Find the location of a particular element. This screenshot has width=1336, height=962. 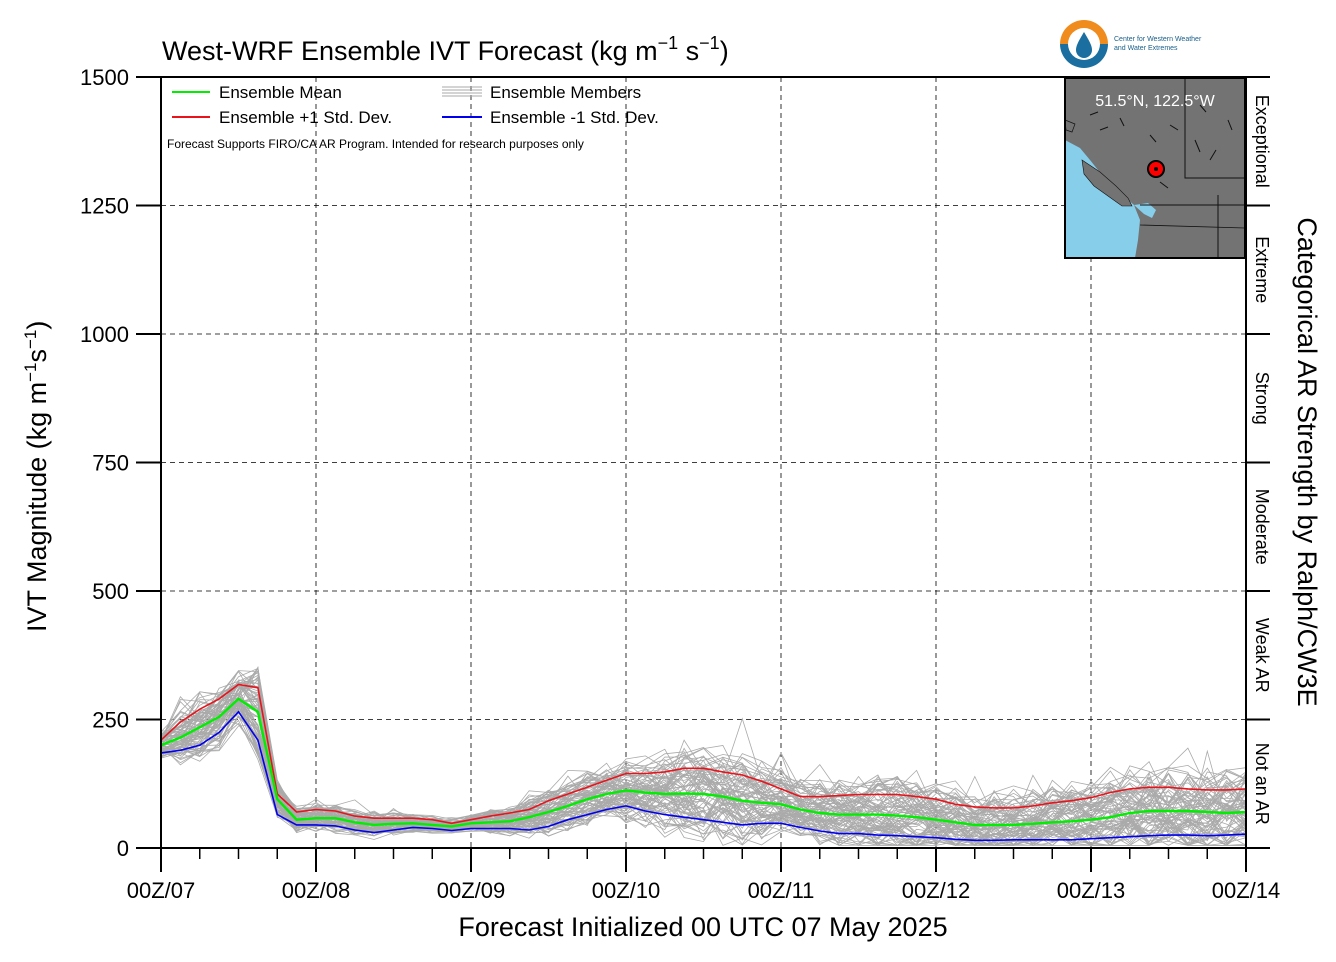

x-tick-label-6: 00Z/13 is located at coordinates (1091, 890).